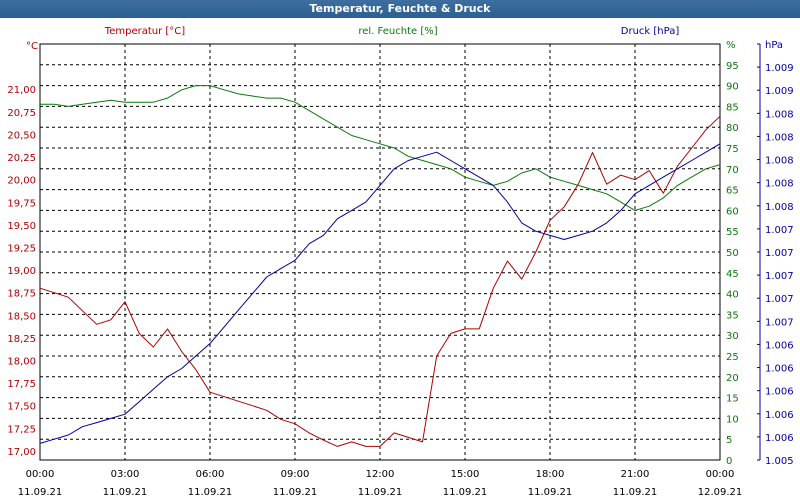 Image resolution: width=800 pixels, height=500 pixels. What do you see at coordinates (635, 474) in the screenshot?
I see `x-tick-time: 21:00` at bounding box center [635, 474].